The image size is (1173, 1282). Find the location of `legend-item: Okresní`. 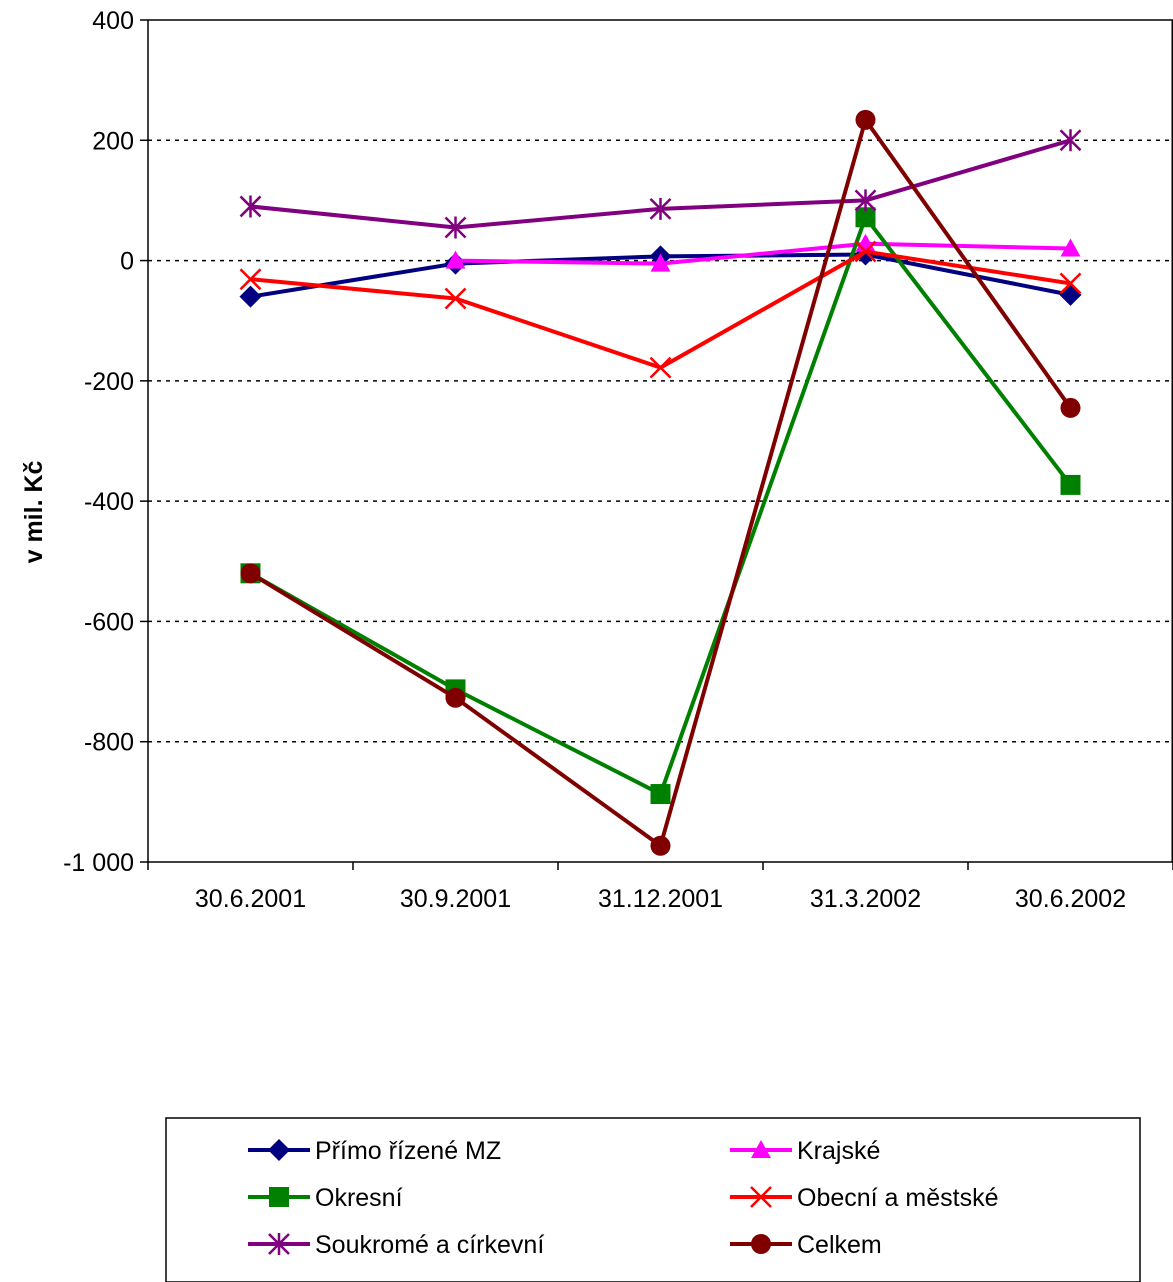

legend-item: Okresní is located at coordinates (325, 1198).